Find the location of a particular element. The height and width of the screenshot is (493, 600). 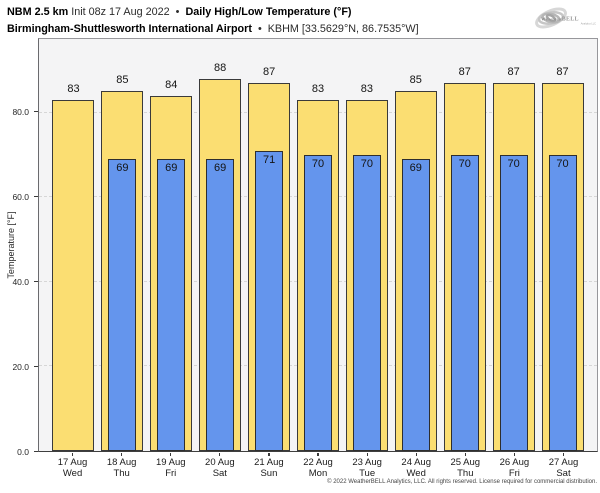

y-tick-label: 0.0 is located at coordinates (23, 452).